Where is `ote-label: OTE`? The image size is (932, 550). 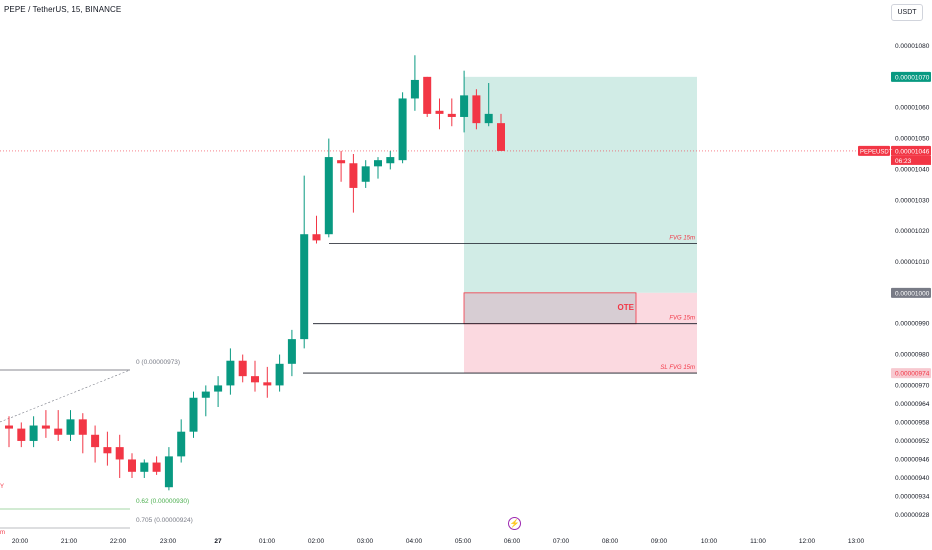 ote-label: OTE is located at coordinates (626, 307).